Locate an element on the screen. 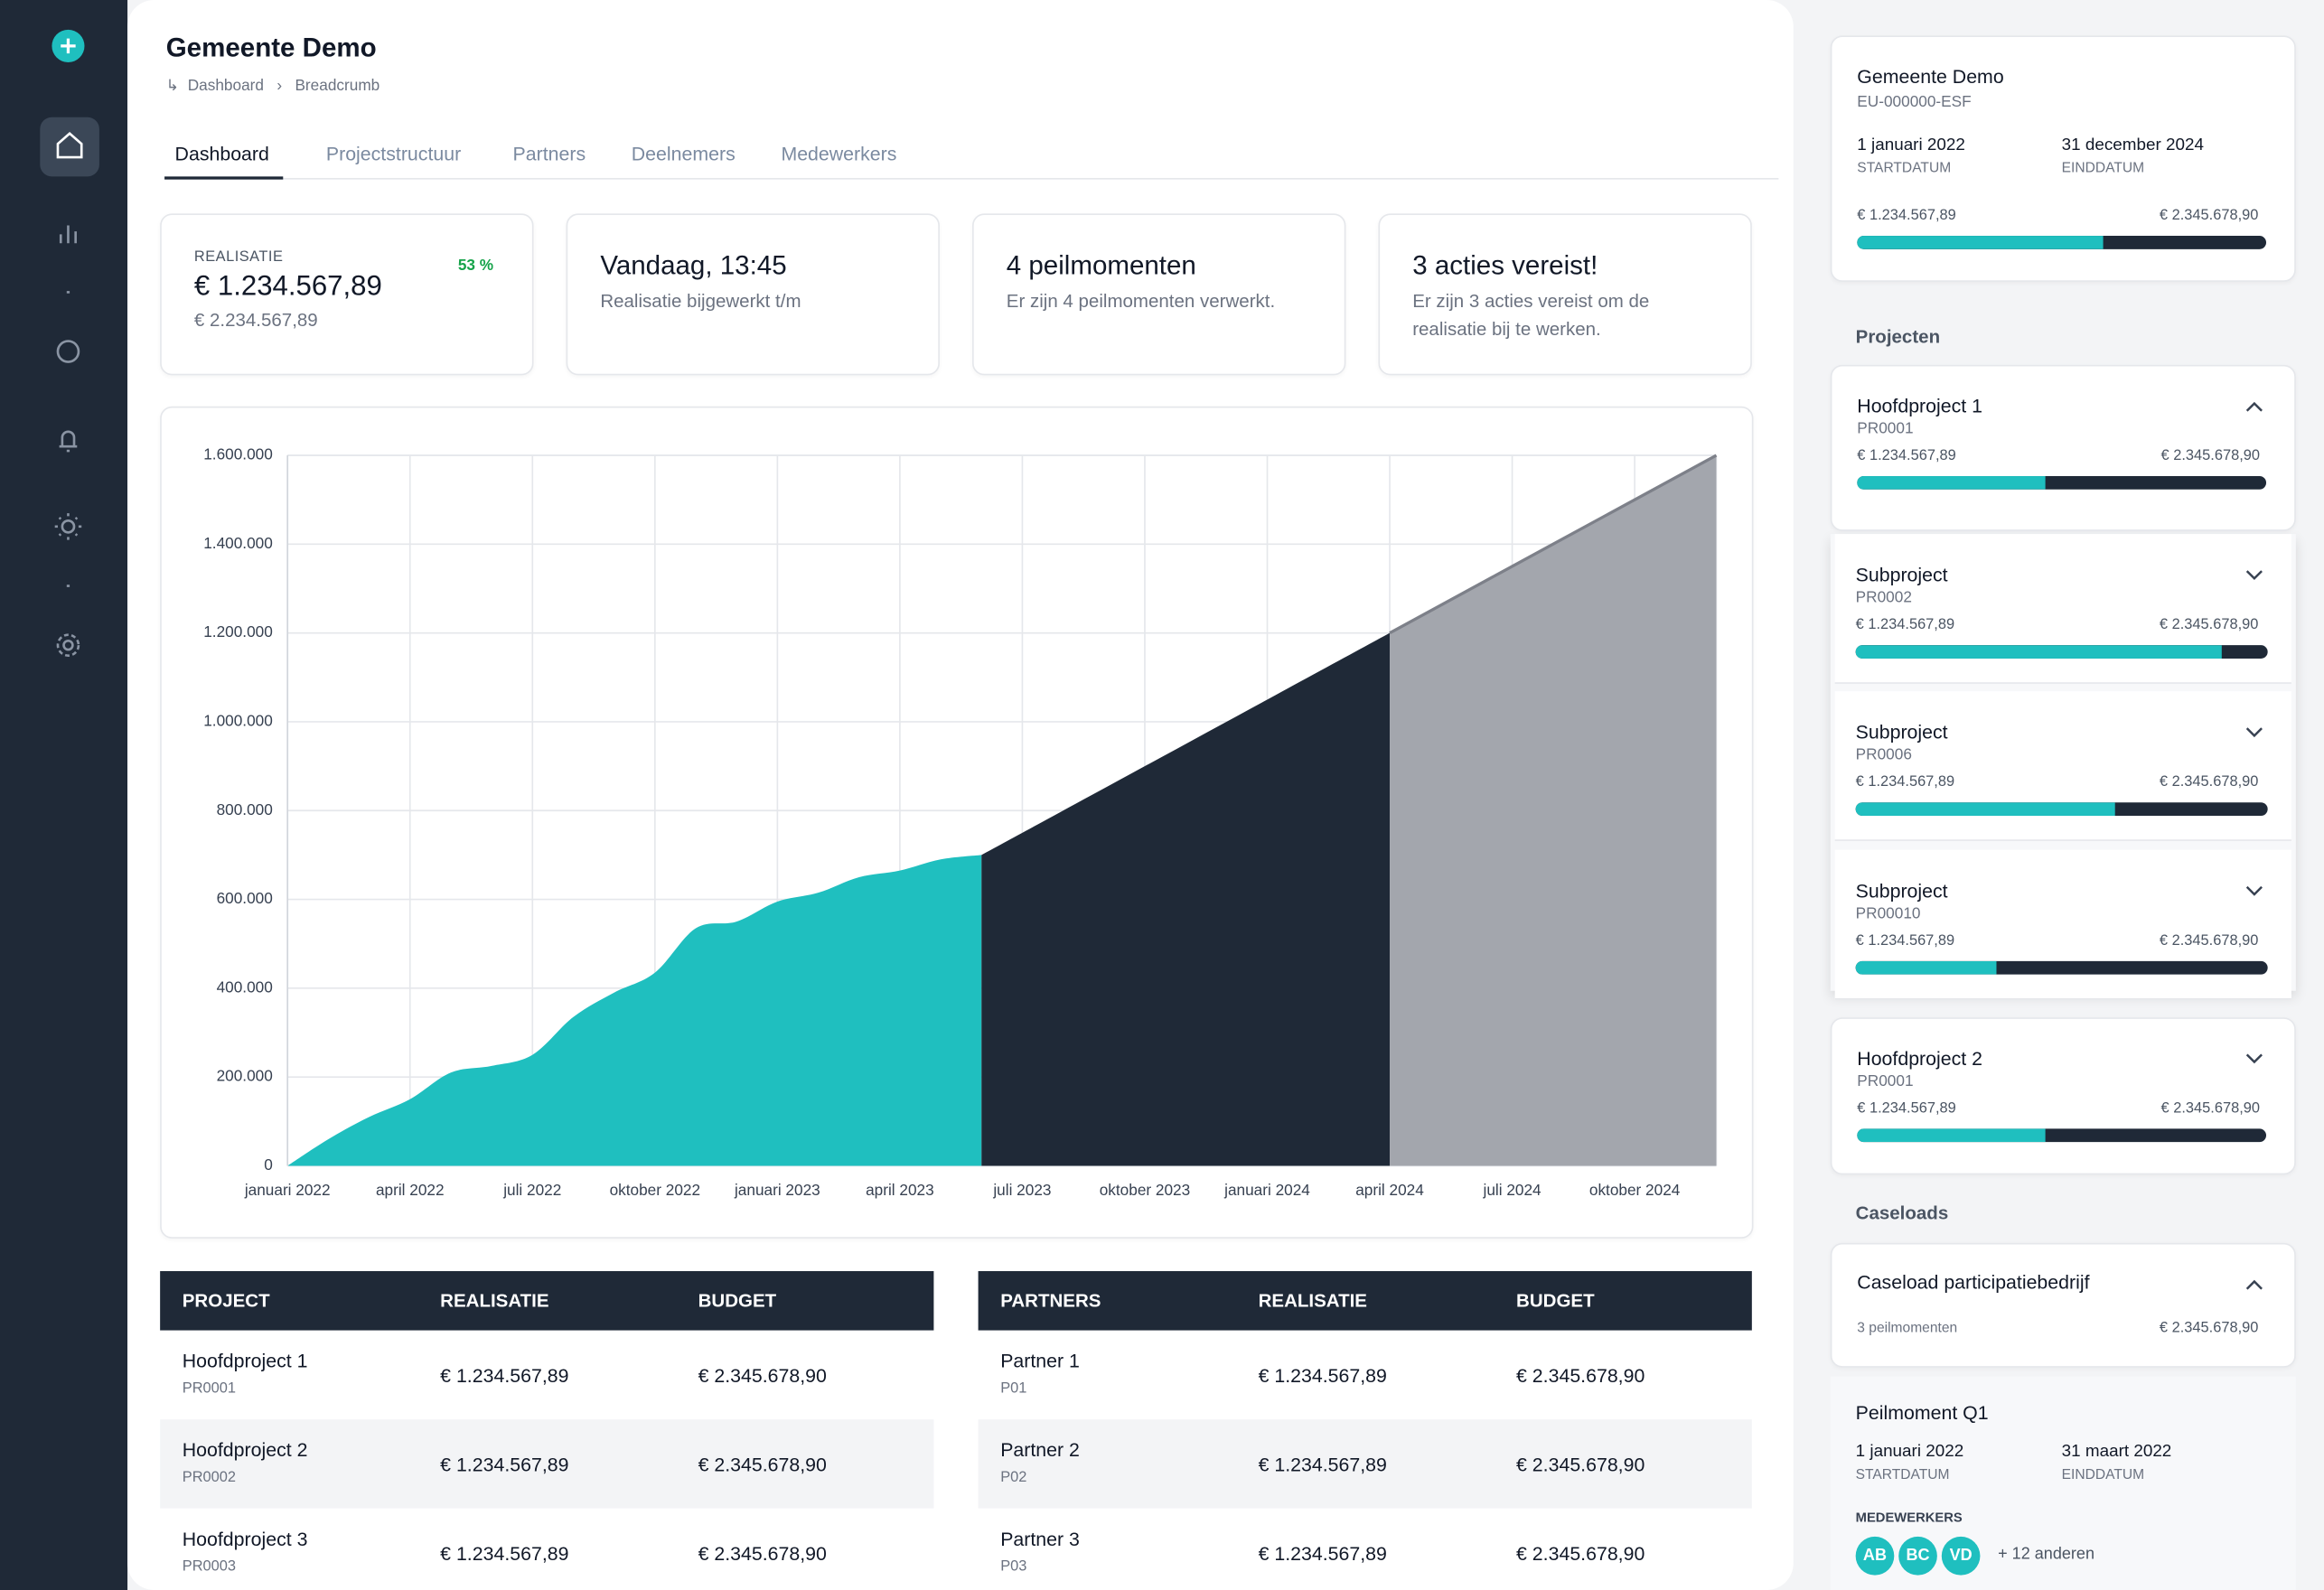 The width and height of the screenshot is (2324, 1590). avatar: BC is located at coordinates (1917, 1556).